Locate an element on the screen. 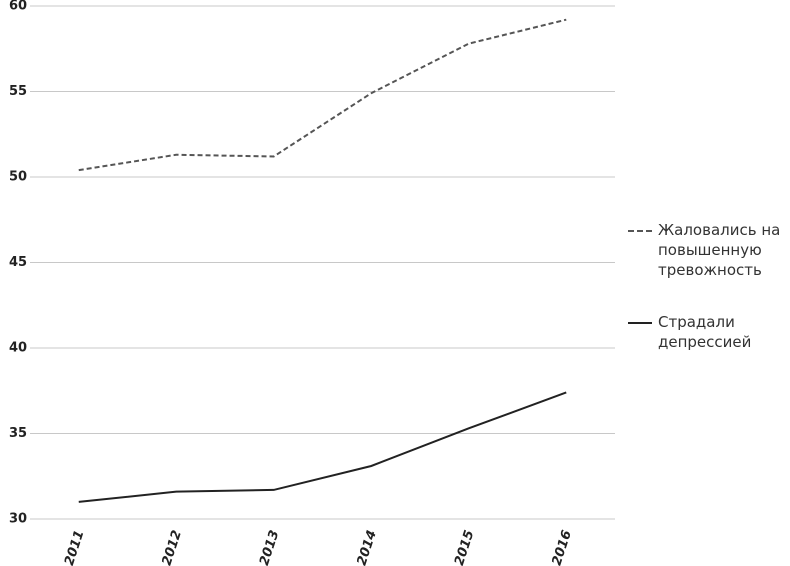  legend-item: Жаловались на повышенную тревожность is located at coordinates (709, 250).